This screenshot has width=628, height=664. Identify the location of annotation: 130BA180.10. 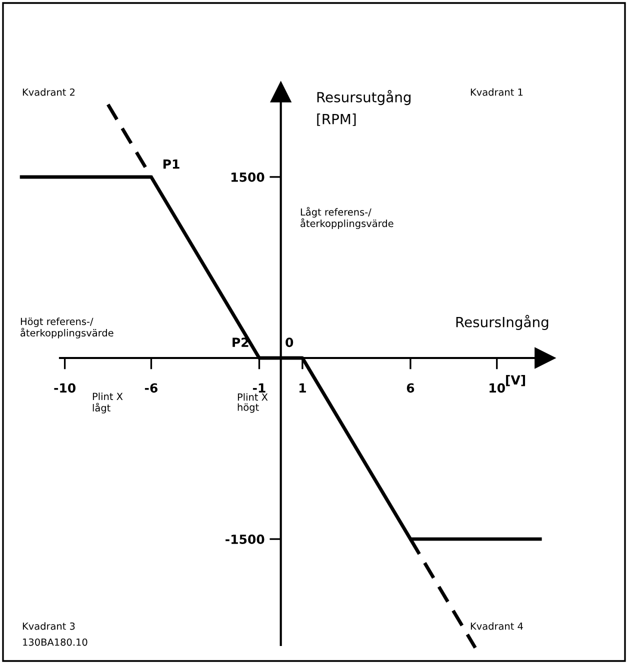
(55, 642).